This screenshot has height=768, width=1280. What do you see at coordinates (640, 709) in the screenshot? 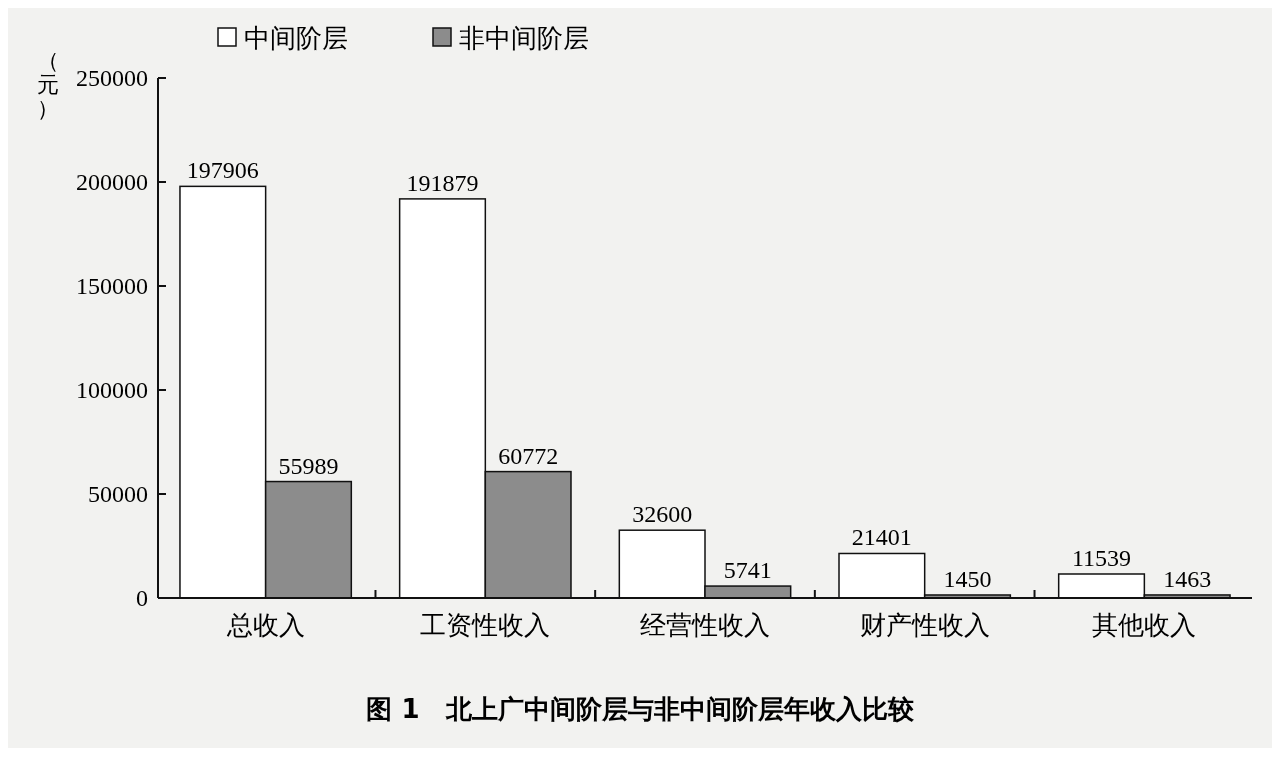
I see `text: 图 1 北上广中间阶层与非中间阶层年收入比较` at bounding box center [640, 709].